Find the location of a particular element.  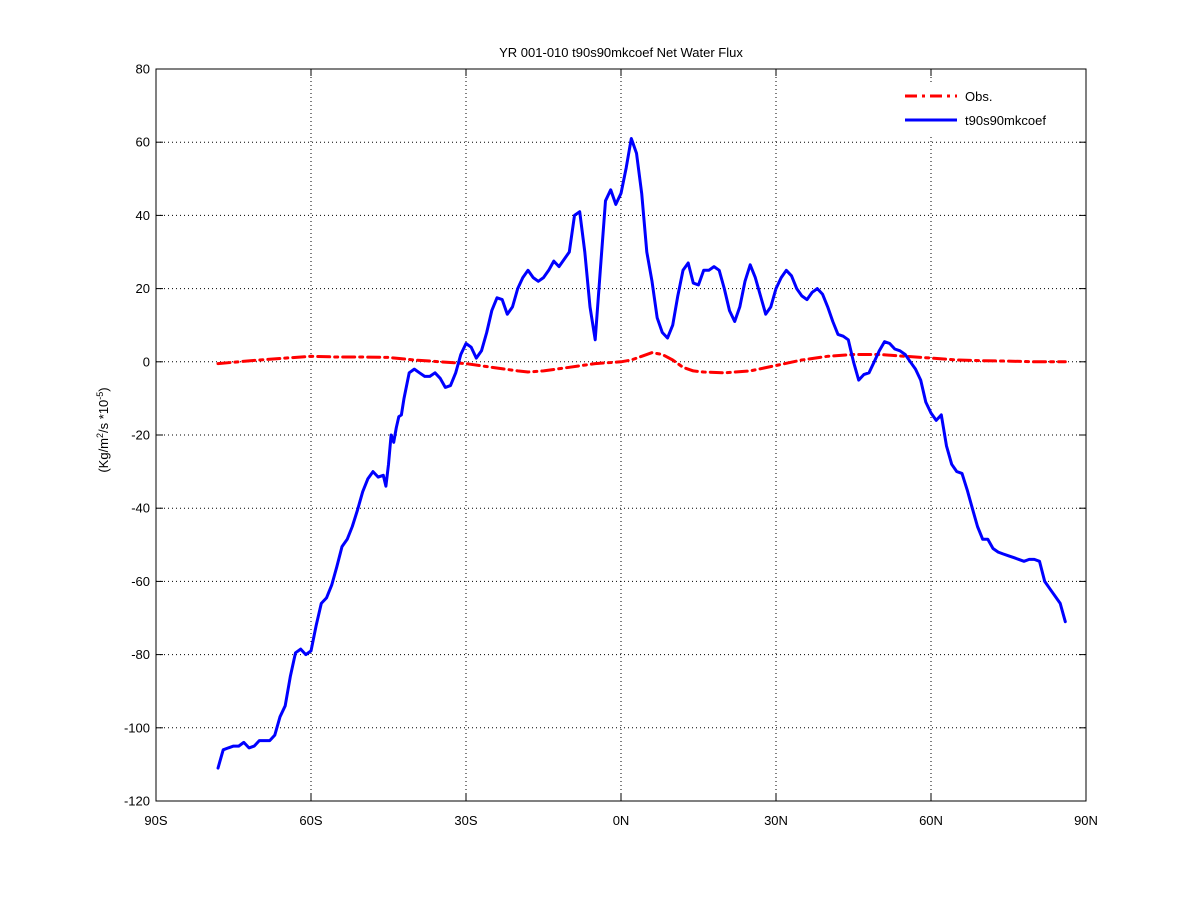

legend-label-model: t90s90mkcoef is located at coordinates (1005, 120).